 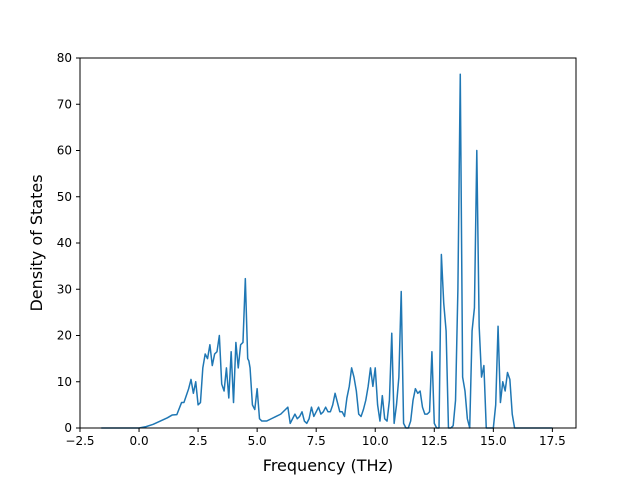 What do you see at coordinates (64, 197) in the screenshot?
I see `y-tick-label: 50` at bounding box center [64, 197].